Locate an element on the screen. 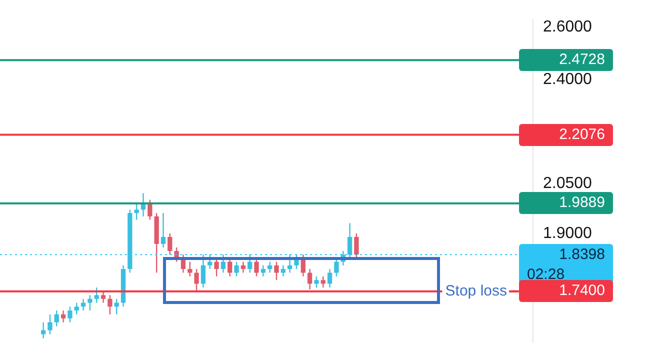  price-tag: 1.8398 02:28 is located at coordinates (566, 264).